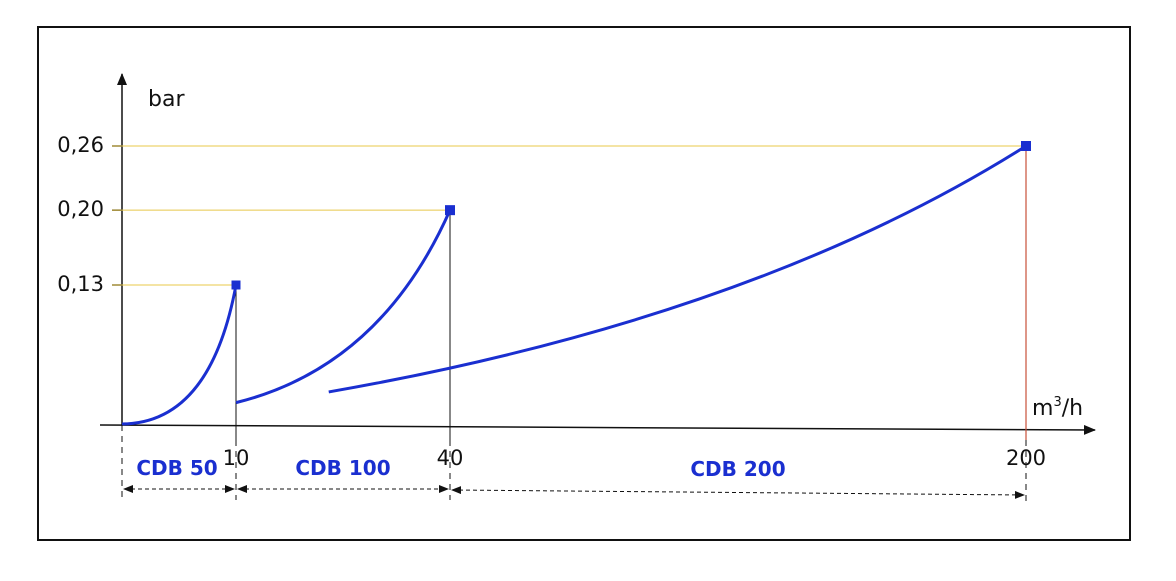 This screenshot has height=581, width=1176. Describe the element at coordinates (737, 469) in the screenshot. I see `series-label-cdb-200: CDB 200` at that location.